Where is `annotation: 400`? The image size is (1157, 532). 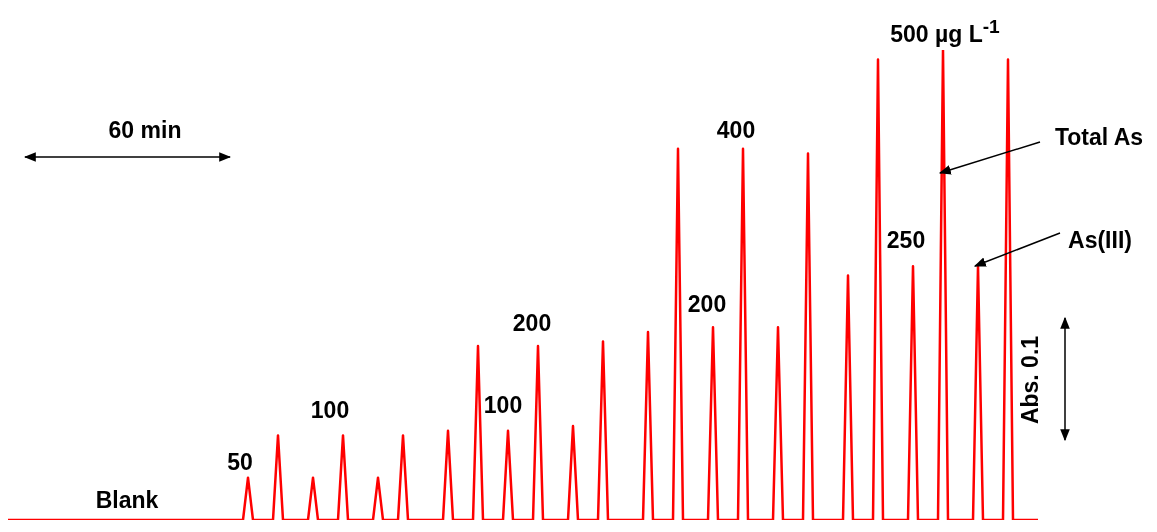
annotation: 400 is located at coordinates (736, 130).